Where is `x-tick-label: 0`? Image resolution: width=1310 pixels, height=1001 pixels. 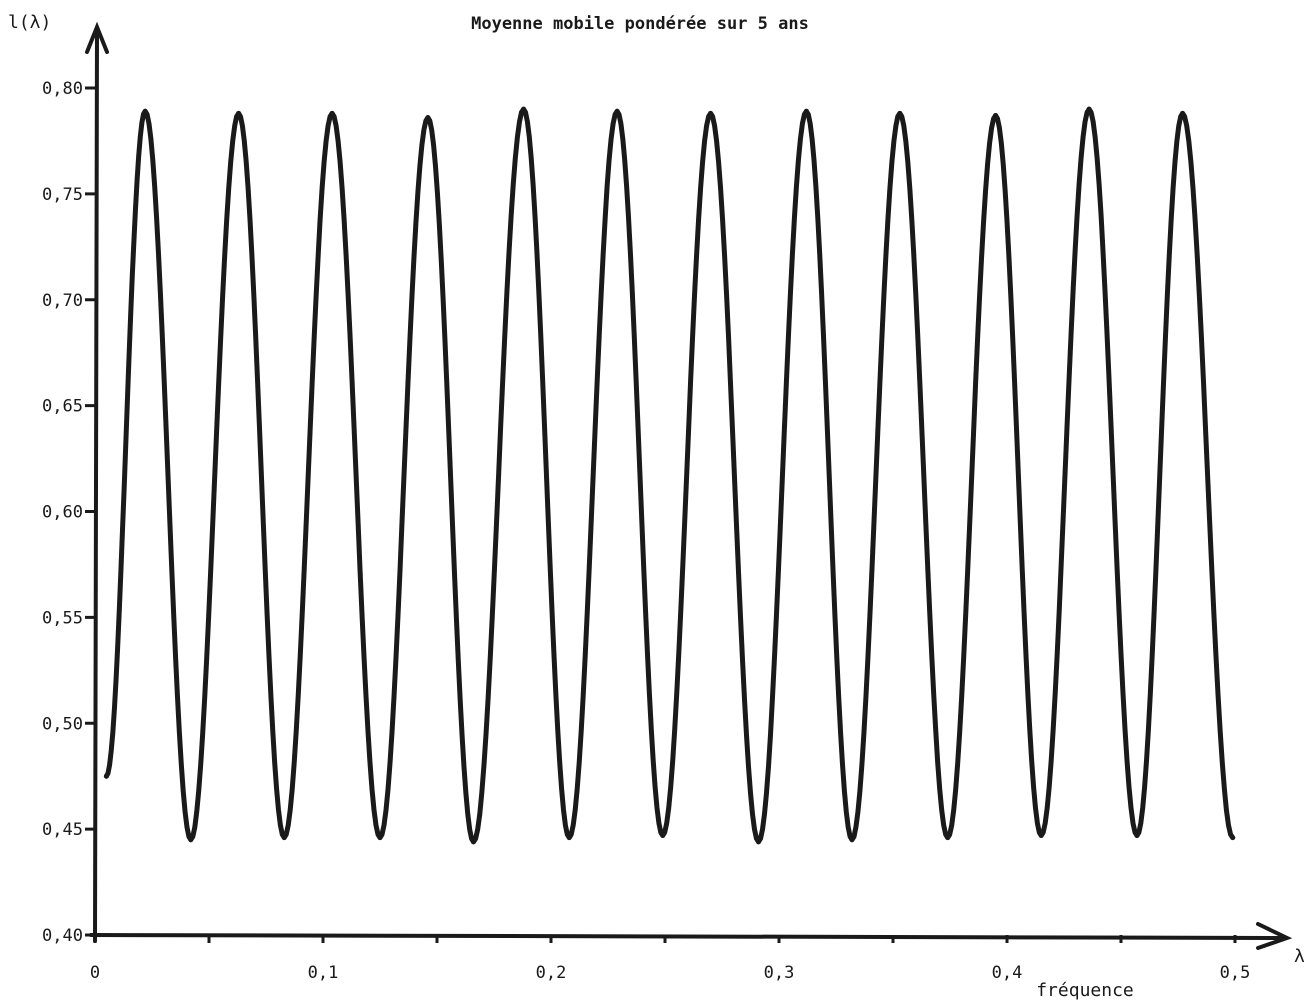 x-tick-label: 0 is located at coordinates (95, 973).